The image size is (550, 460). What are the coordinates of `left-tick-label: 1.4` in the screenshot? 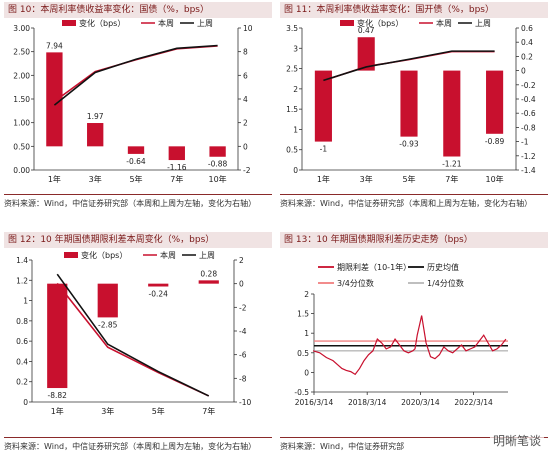 It's located at (22, 260).